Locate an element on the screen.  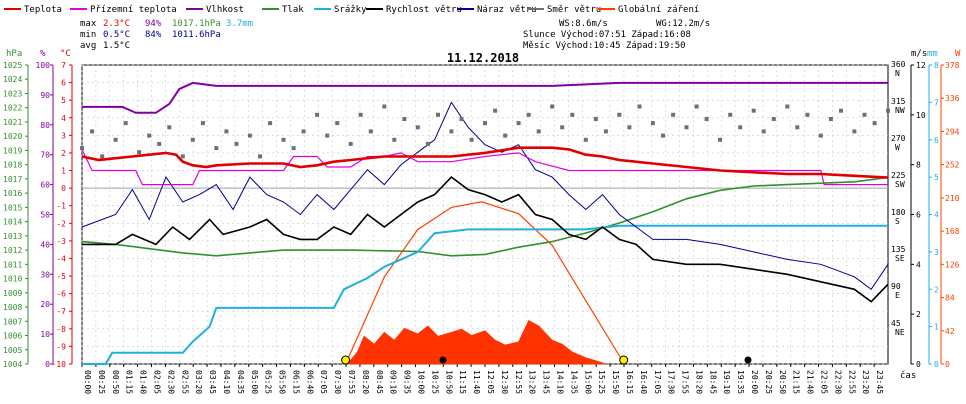
axis-degc-label: -1 is located at coordinates (61, 206).